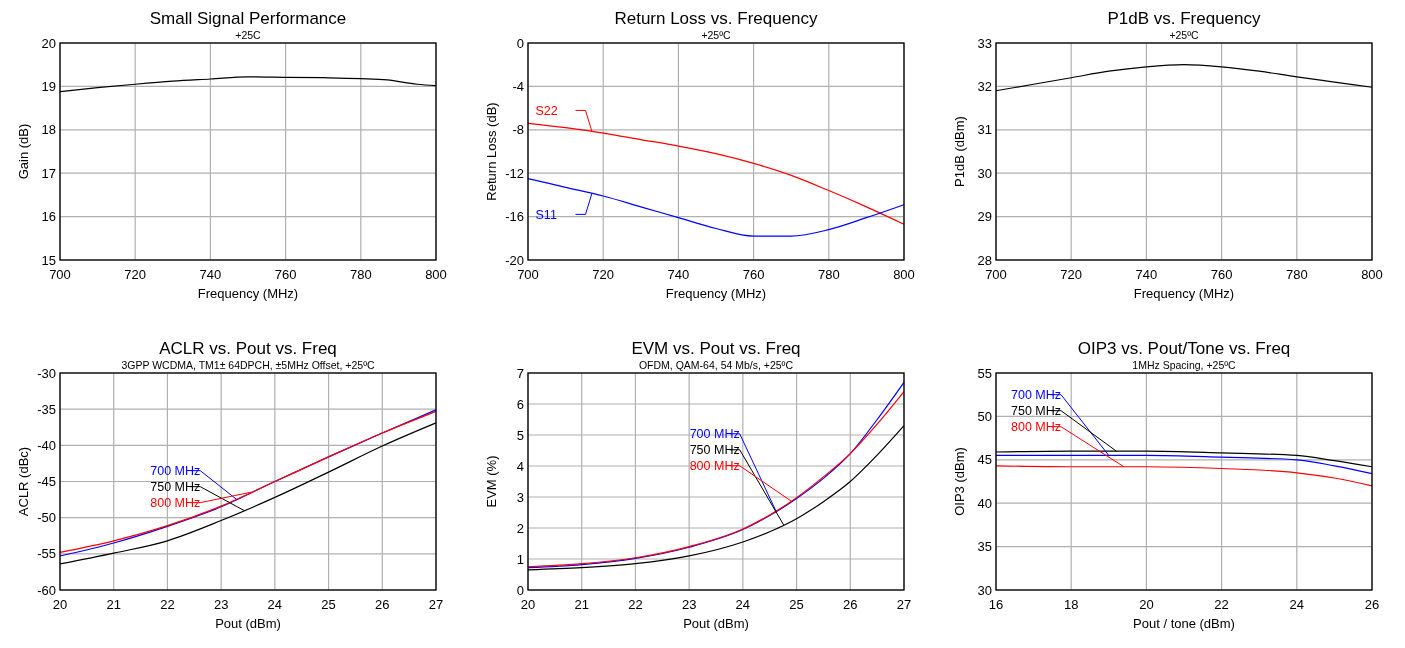 The height and width of the screenshot is (648, 1405). What do you see at coordinates (520, 466) in the screenshot?
I see `y-tick-label: 4` at bounding box center [520, 466].